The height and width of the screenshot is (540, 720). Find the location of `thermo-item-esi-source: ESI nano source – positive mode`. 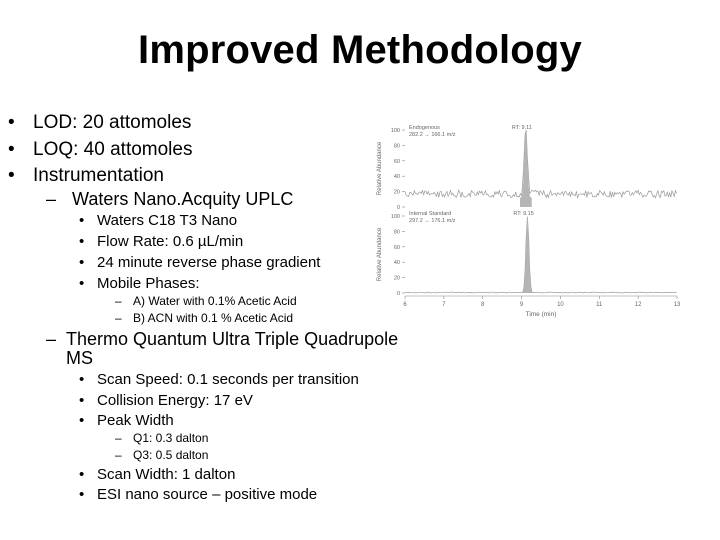

thermo-item-esi-source: ESI nano source – positive mode is located at coordinates (207, 494).